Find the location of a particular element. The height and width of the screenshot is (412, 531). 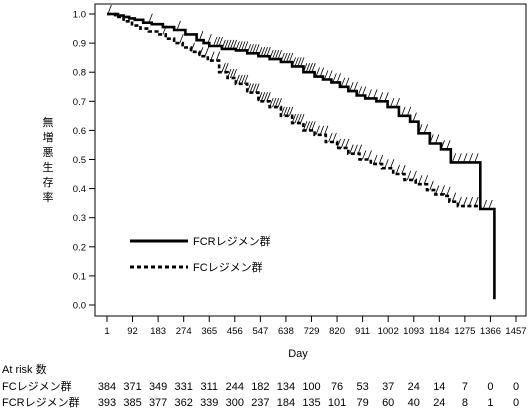

at-risk-row-label: FCRレジメン群 is located at coordinates (41, 402).